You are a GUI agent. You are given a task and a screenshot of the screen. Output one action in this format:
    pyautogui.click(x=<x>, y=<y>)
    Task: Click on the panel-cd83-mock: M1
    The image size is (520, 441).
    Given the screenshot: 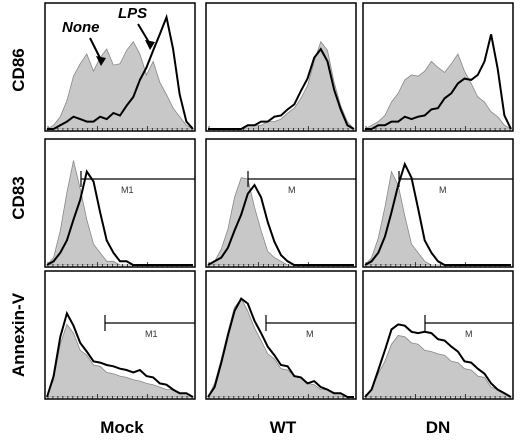 What is the action you would take?
    pyautogui.click(x=120, y=203)
    